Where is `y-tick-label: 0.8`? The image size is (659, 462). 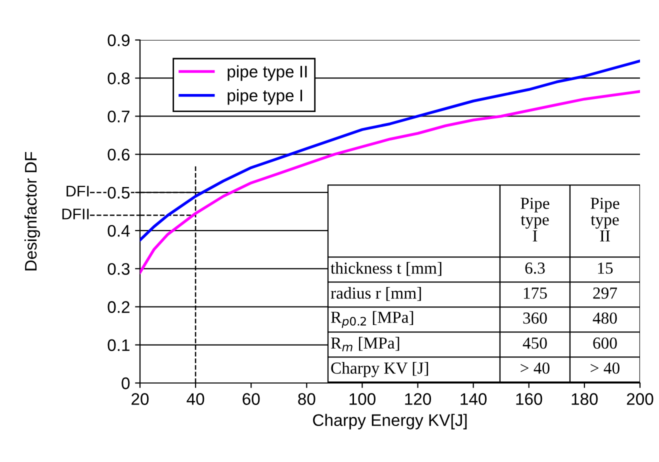
y-tick-label: 0.8 is located at coordinates (119, 78).